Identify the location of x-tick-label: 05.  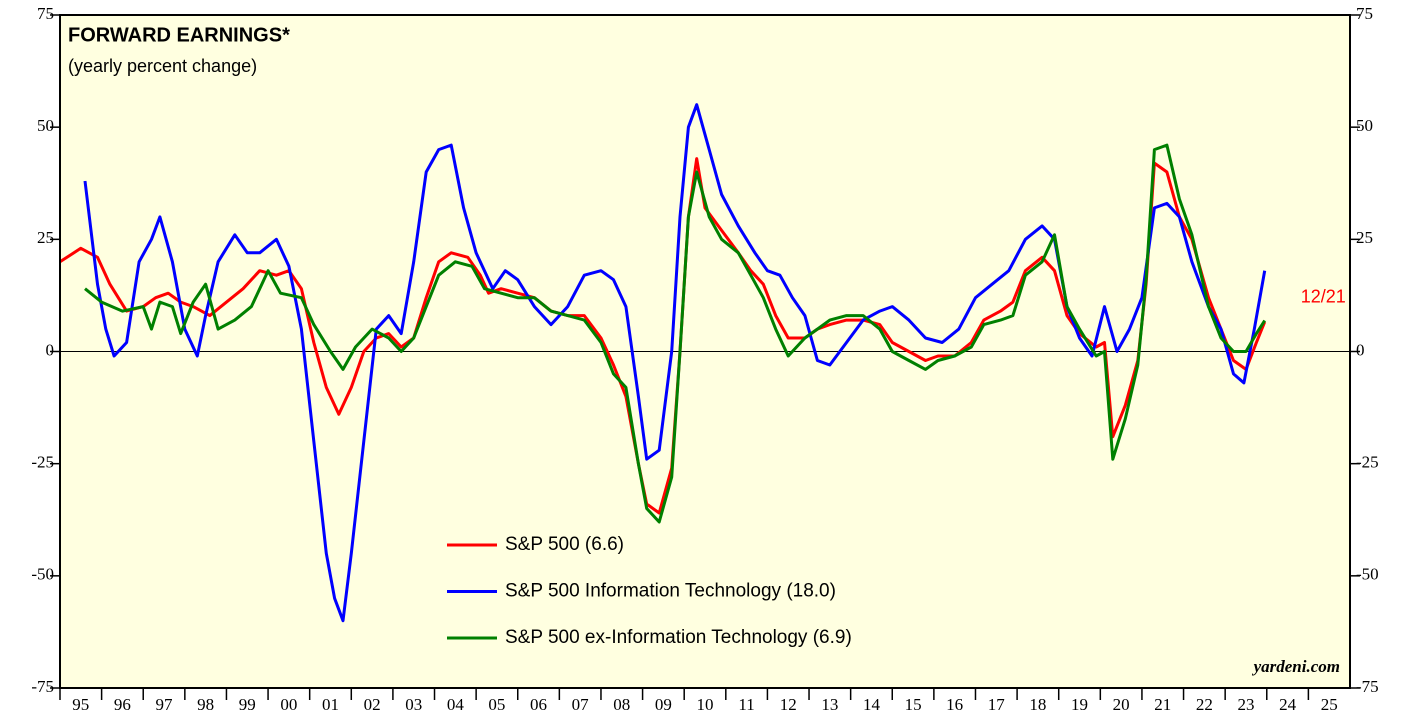
(496, 704).